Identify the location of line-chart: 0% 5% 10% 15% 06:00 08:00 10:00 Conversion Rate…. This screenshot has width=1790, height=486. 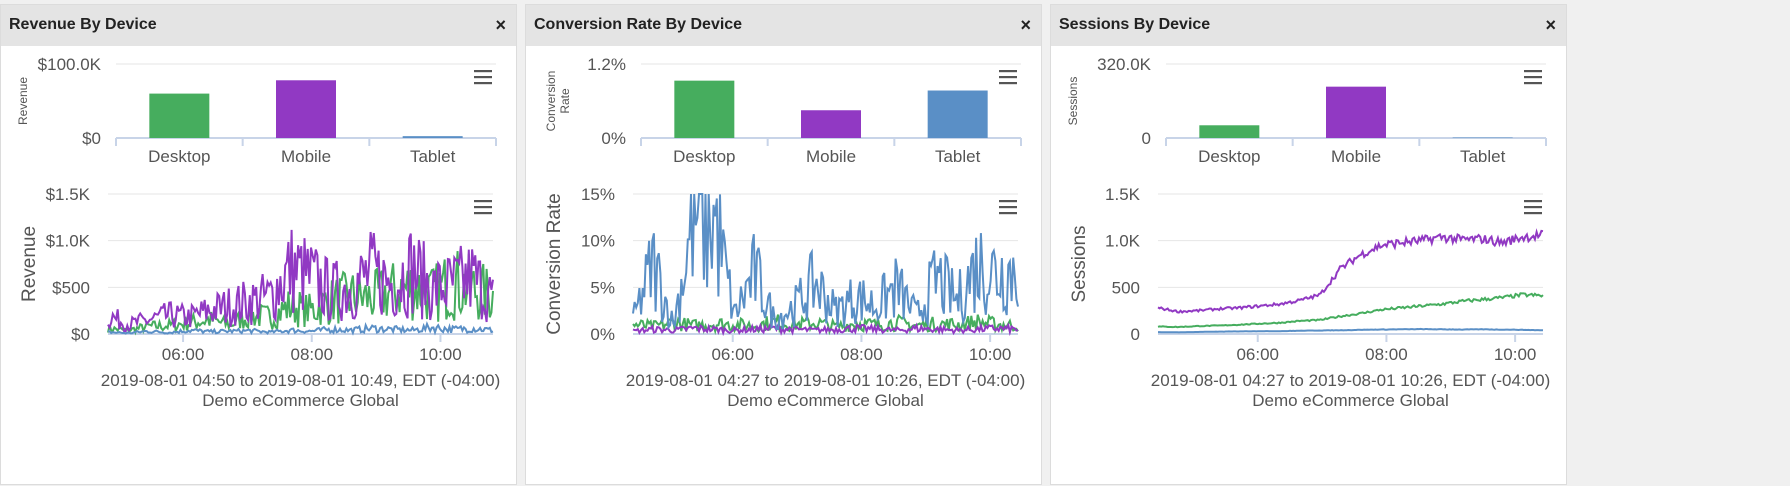
(784, 297).